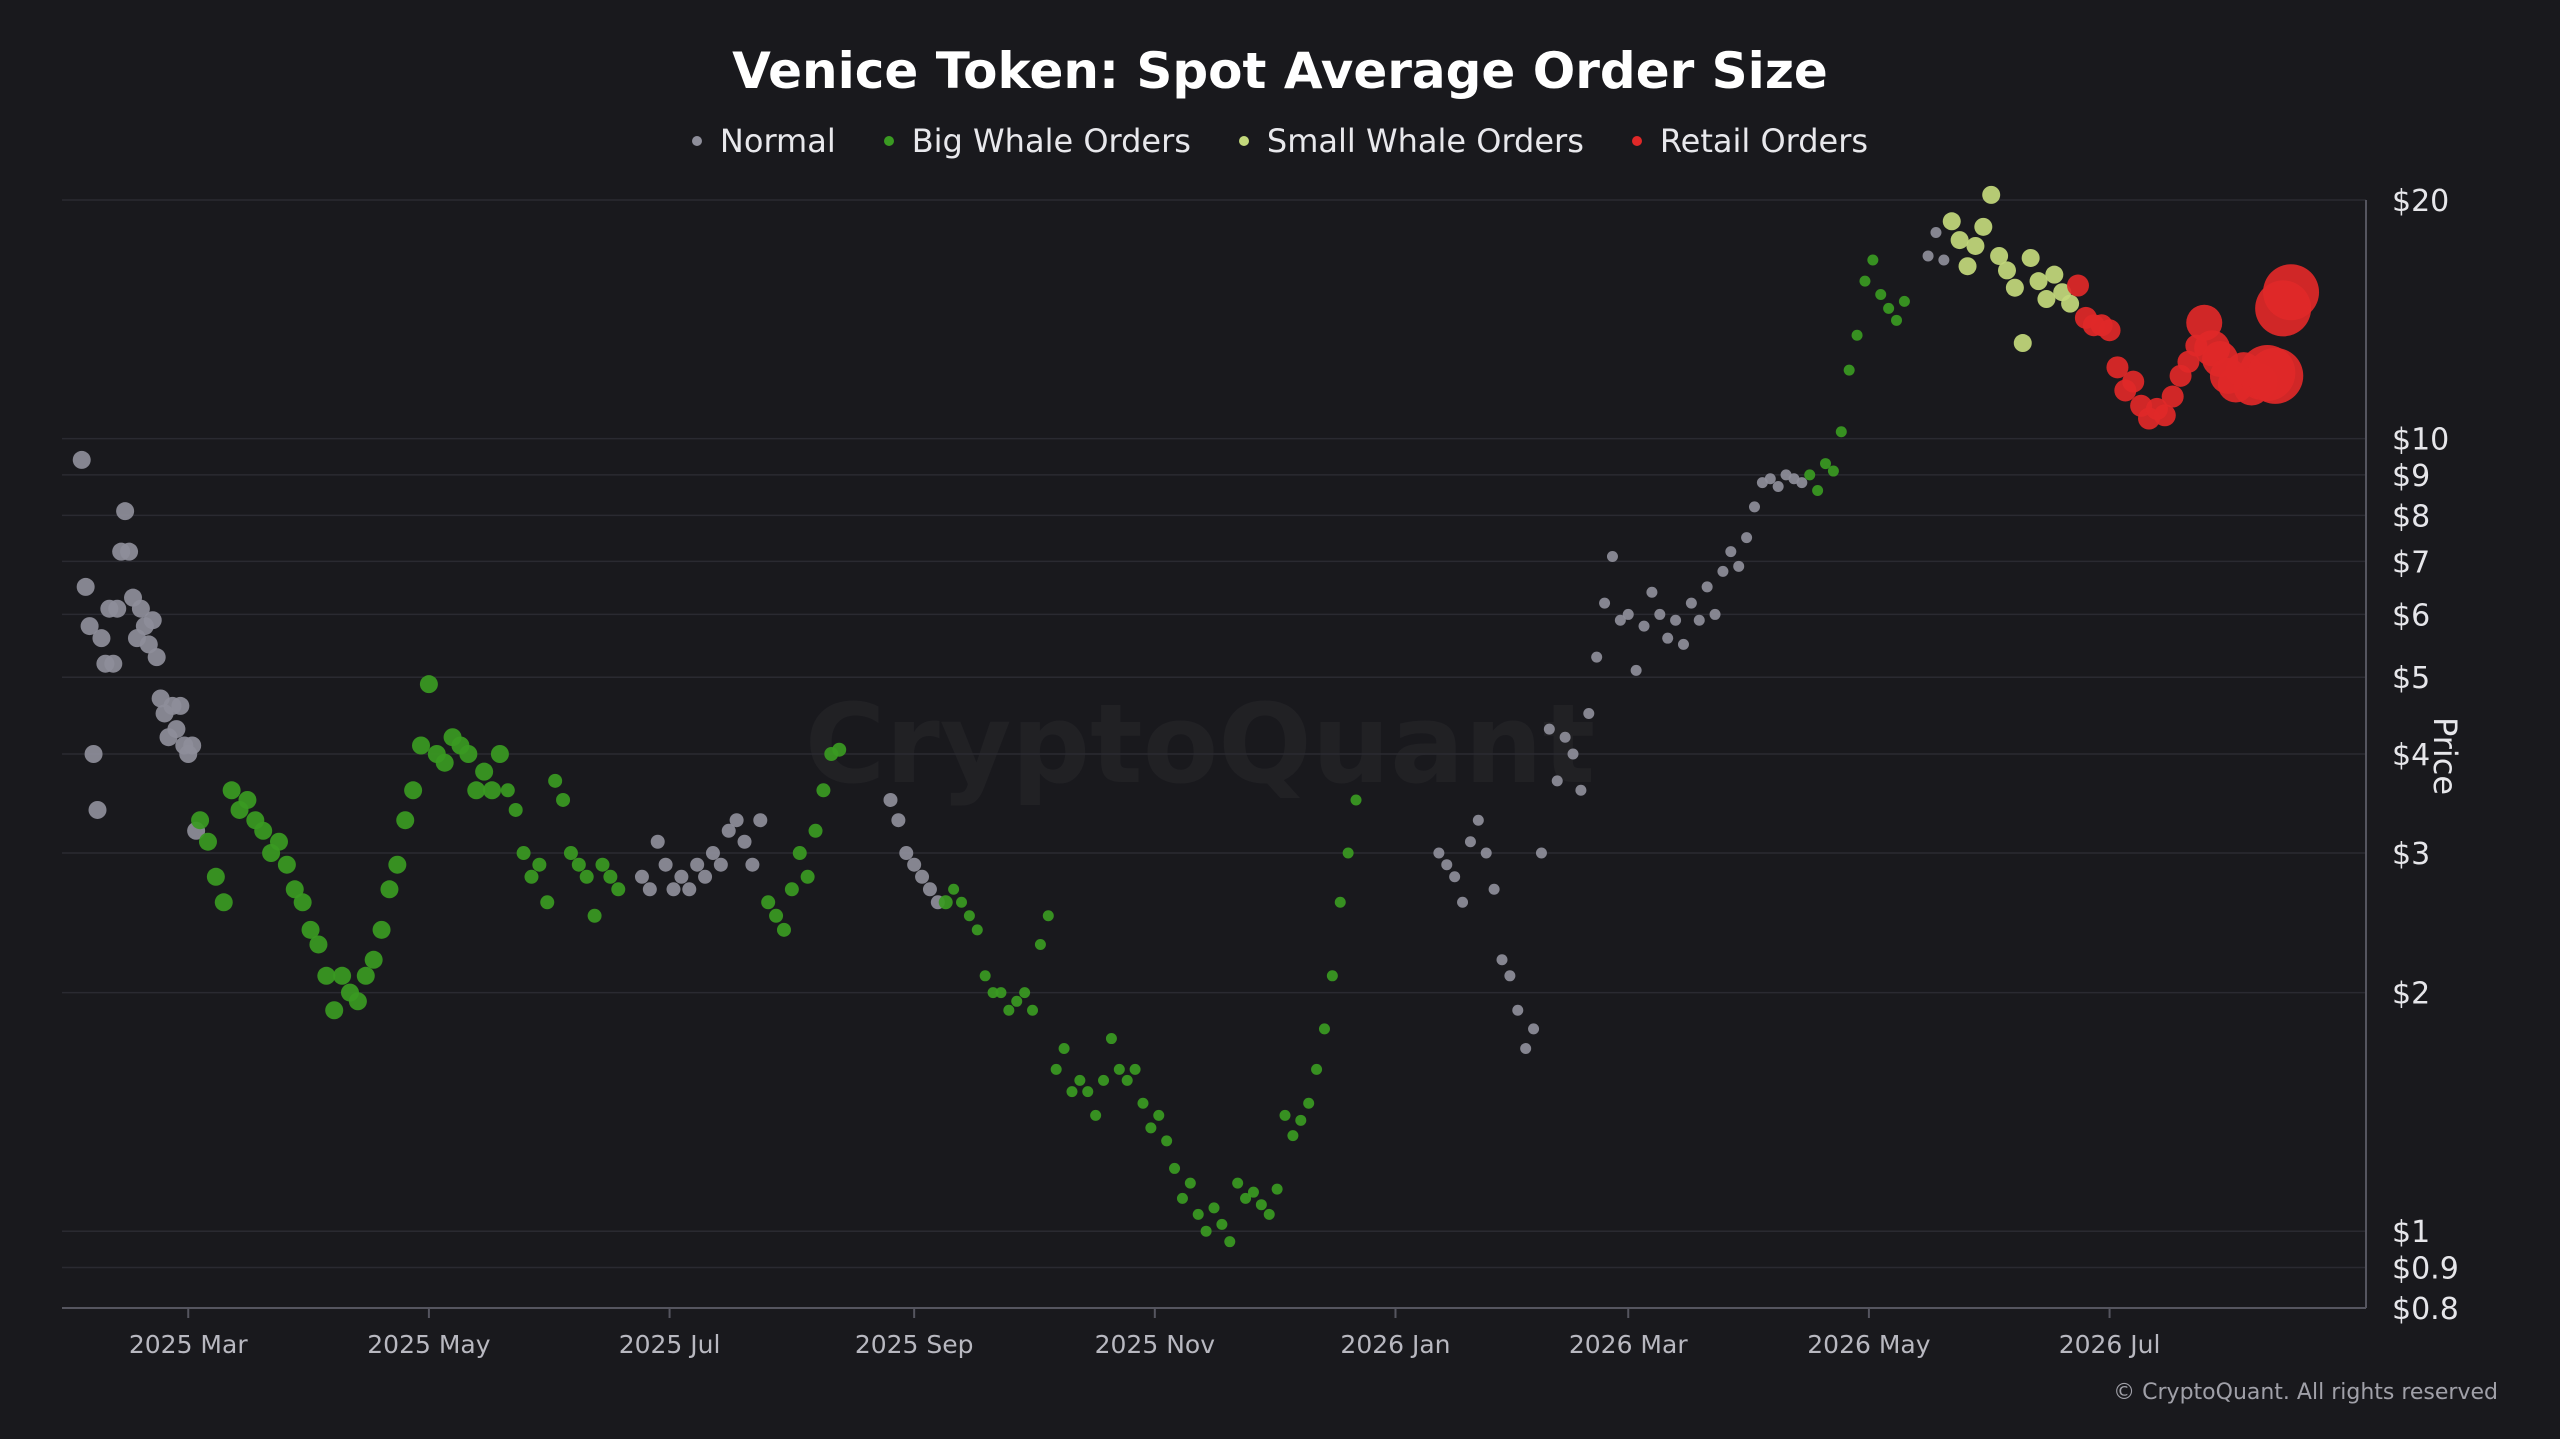 This screenshot has width=2560, height=1439. What do you see at coordinates (2445, 756) in the screenshot?
I see `y-axis-label: Price` at bounding box center [2445, 756].